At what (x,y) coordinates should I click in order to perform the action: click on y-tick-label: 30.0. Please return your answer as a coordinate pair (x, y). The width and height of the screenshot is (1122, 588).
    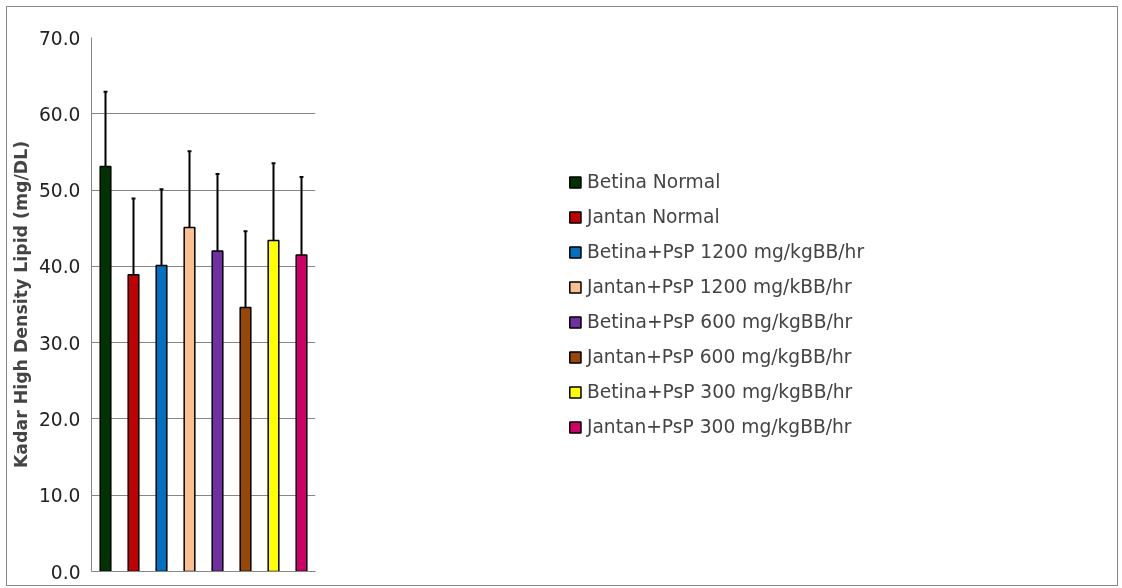
    Looking at the image, I should click on (59, 343).